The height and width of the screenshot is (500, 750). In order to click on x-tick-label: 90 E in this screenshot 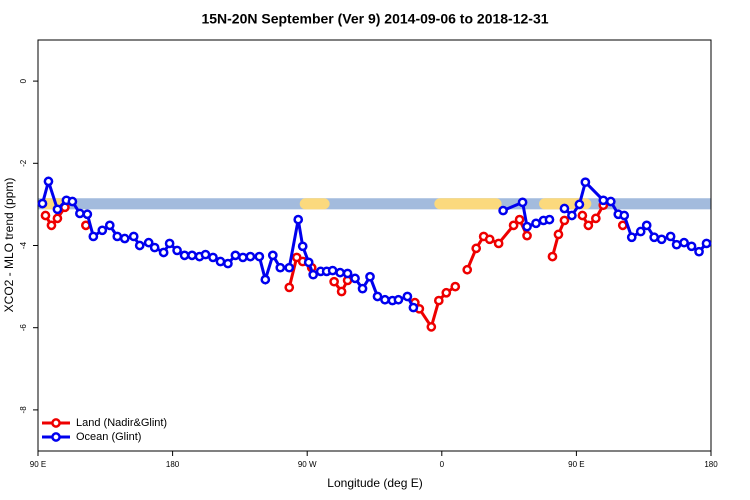, I will do `click(576, 464)`.